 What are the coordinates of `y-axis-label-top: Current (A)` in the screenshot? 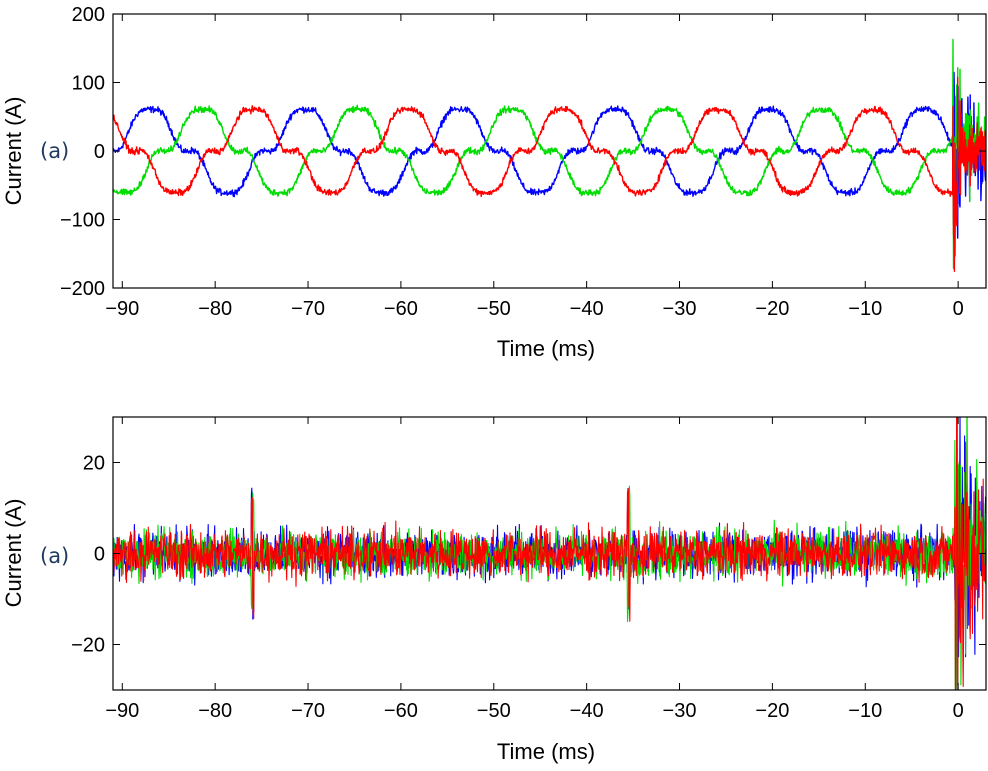 It's located at (13, 151).